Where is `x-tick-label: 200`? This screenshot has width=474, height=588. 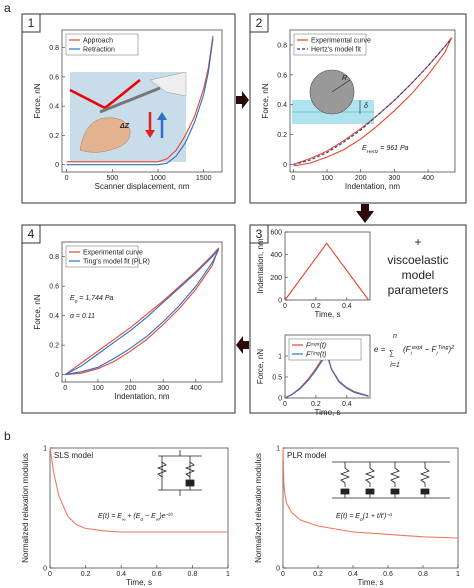
x-tick-label: 200 is located at coordinates (131, 388).